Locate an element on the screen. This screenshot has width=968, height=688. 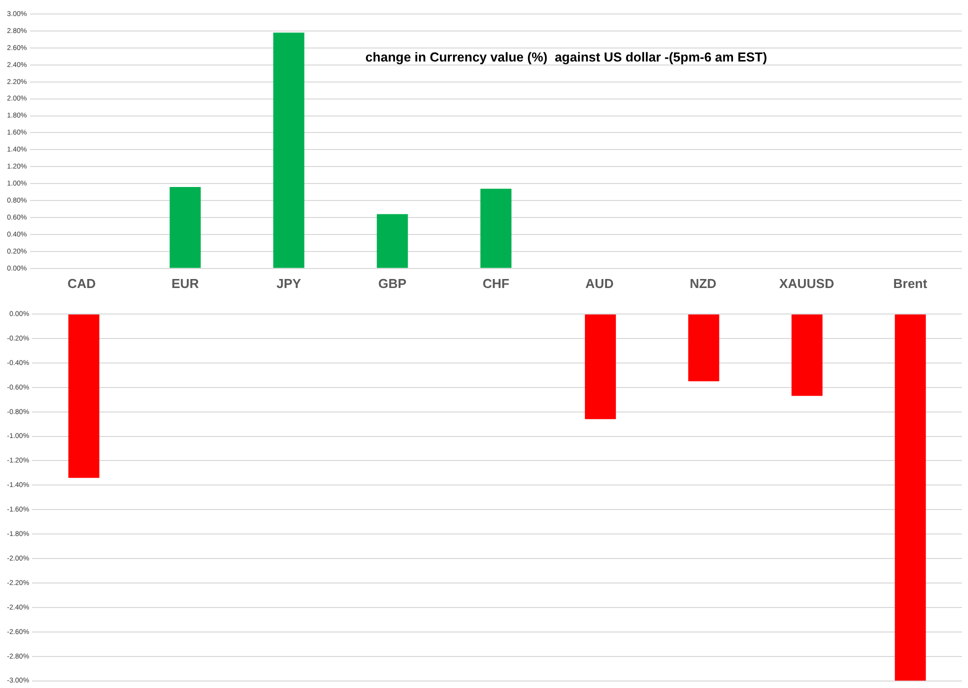
x-tick-label: CHF is located at coordinates (496, 283).